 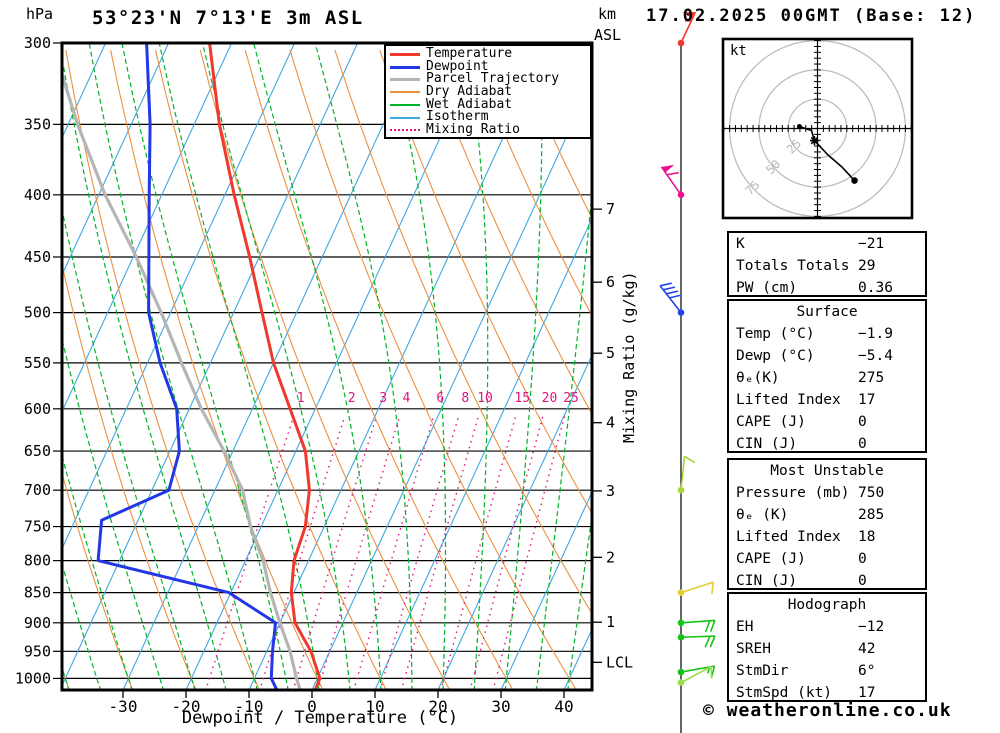 I want to click on table-row-label: θₑ (K), so click(x=762, y=515).